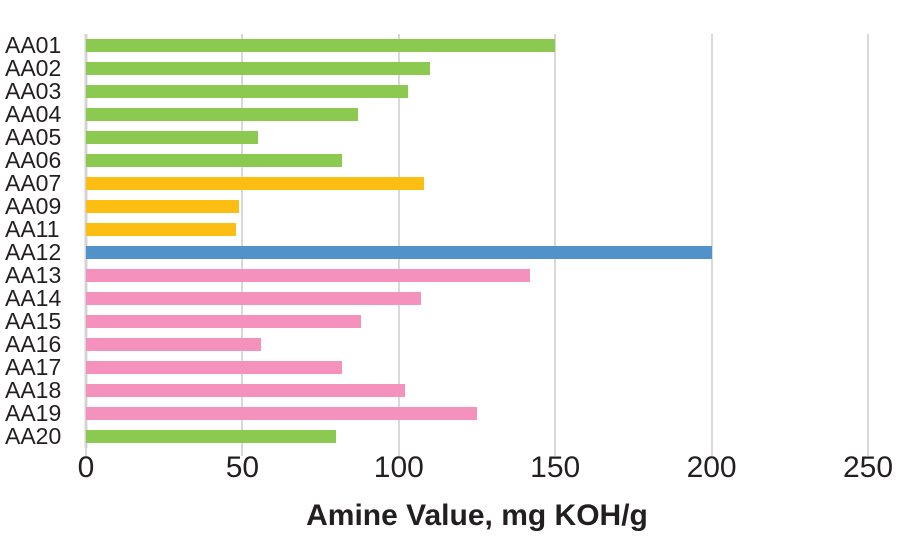 The image size is (900, 550). Describe the element at coordinates (222, 114) in the screenshot. I see `bar-aa04` at that location.